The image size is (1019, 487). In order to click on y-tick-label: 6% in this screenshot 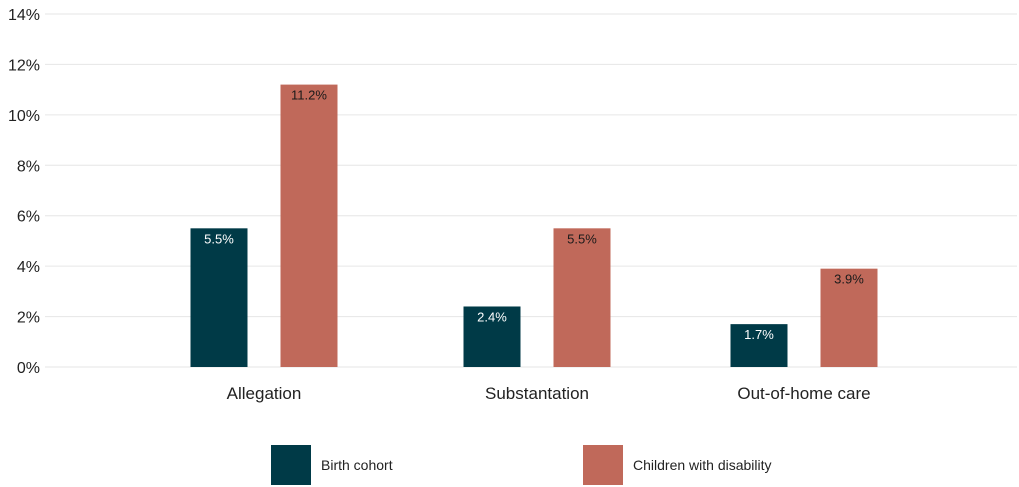, I will do `click(28, 217)`.